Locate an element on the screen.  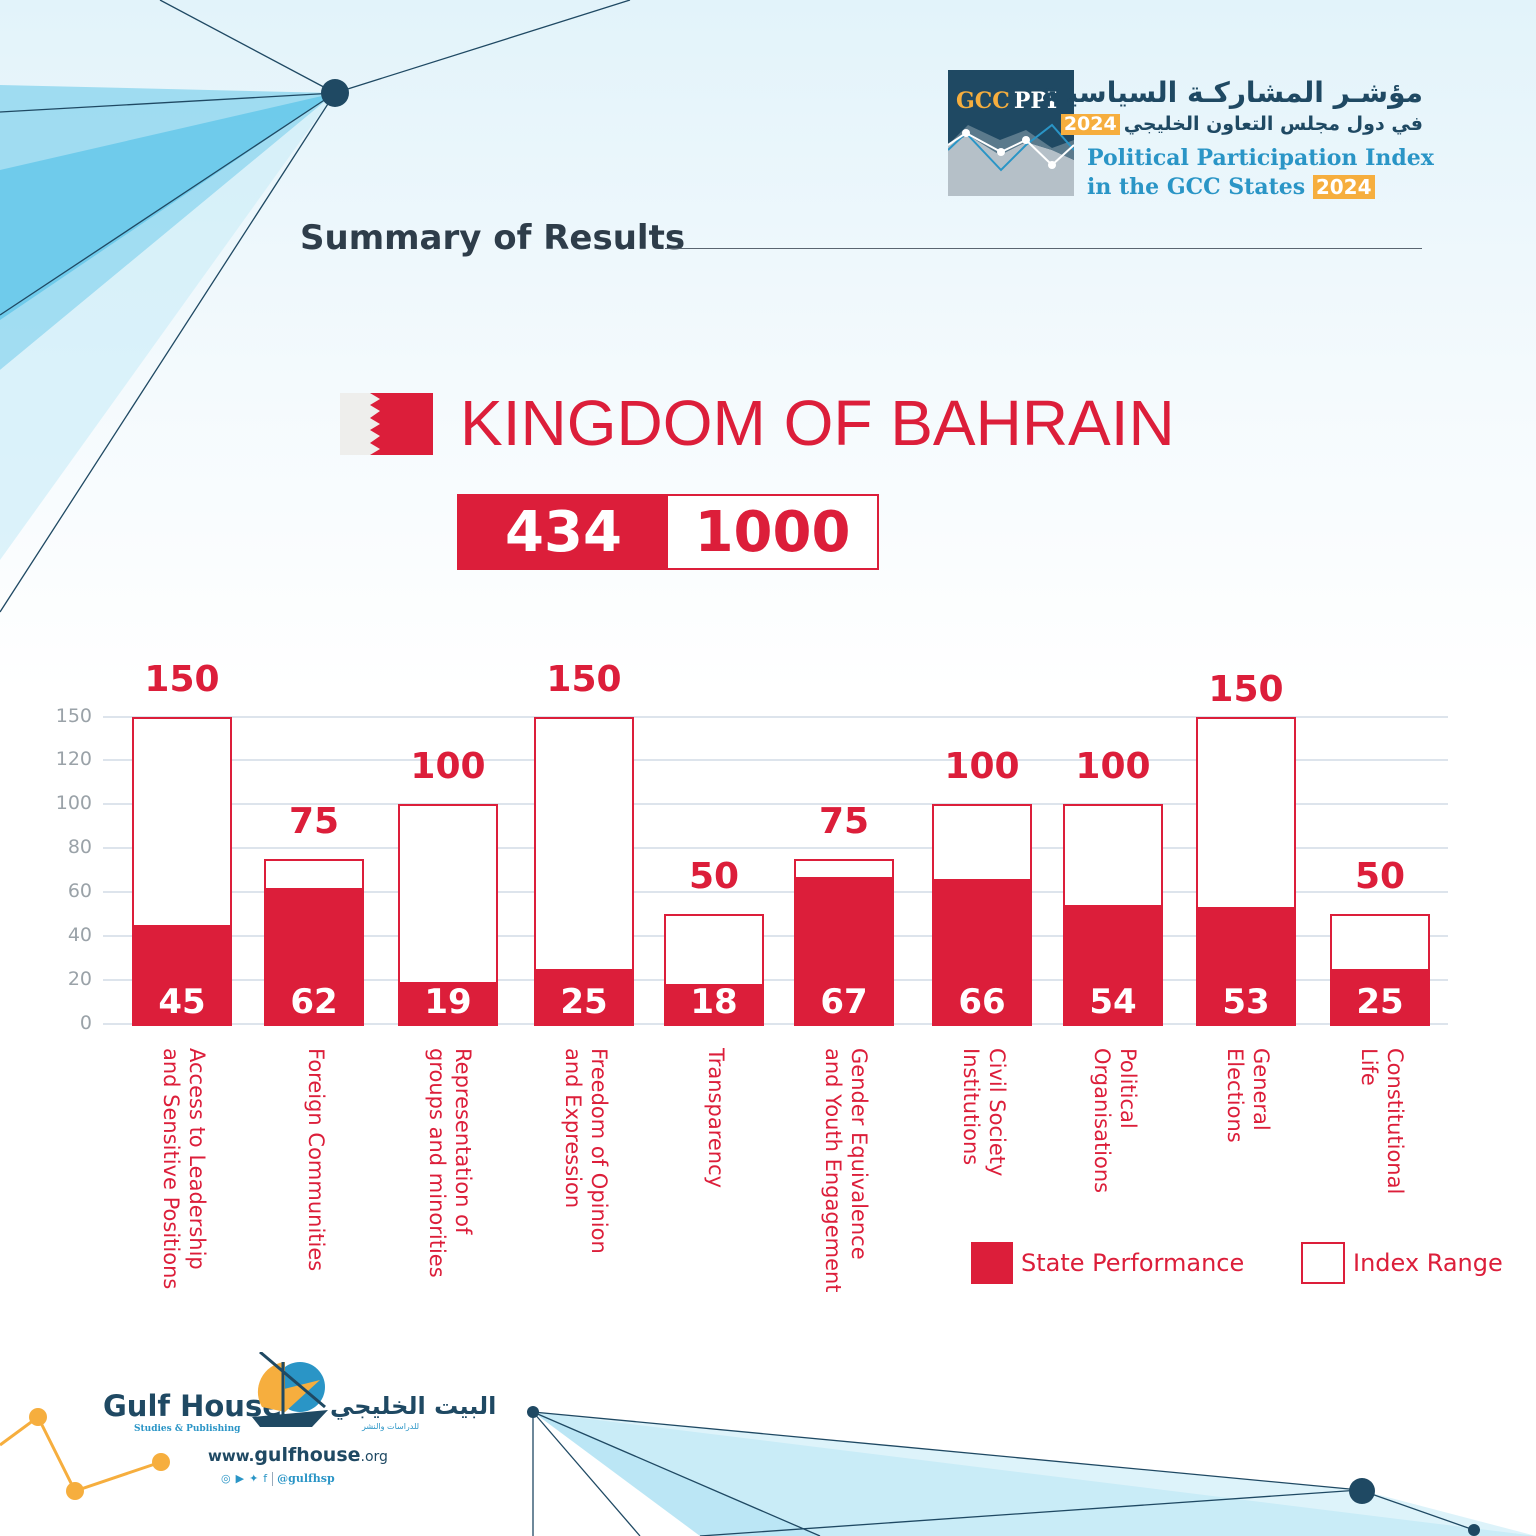
y-tick-label: 60 is located at coordinates (79, 891).